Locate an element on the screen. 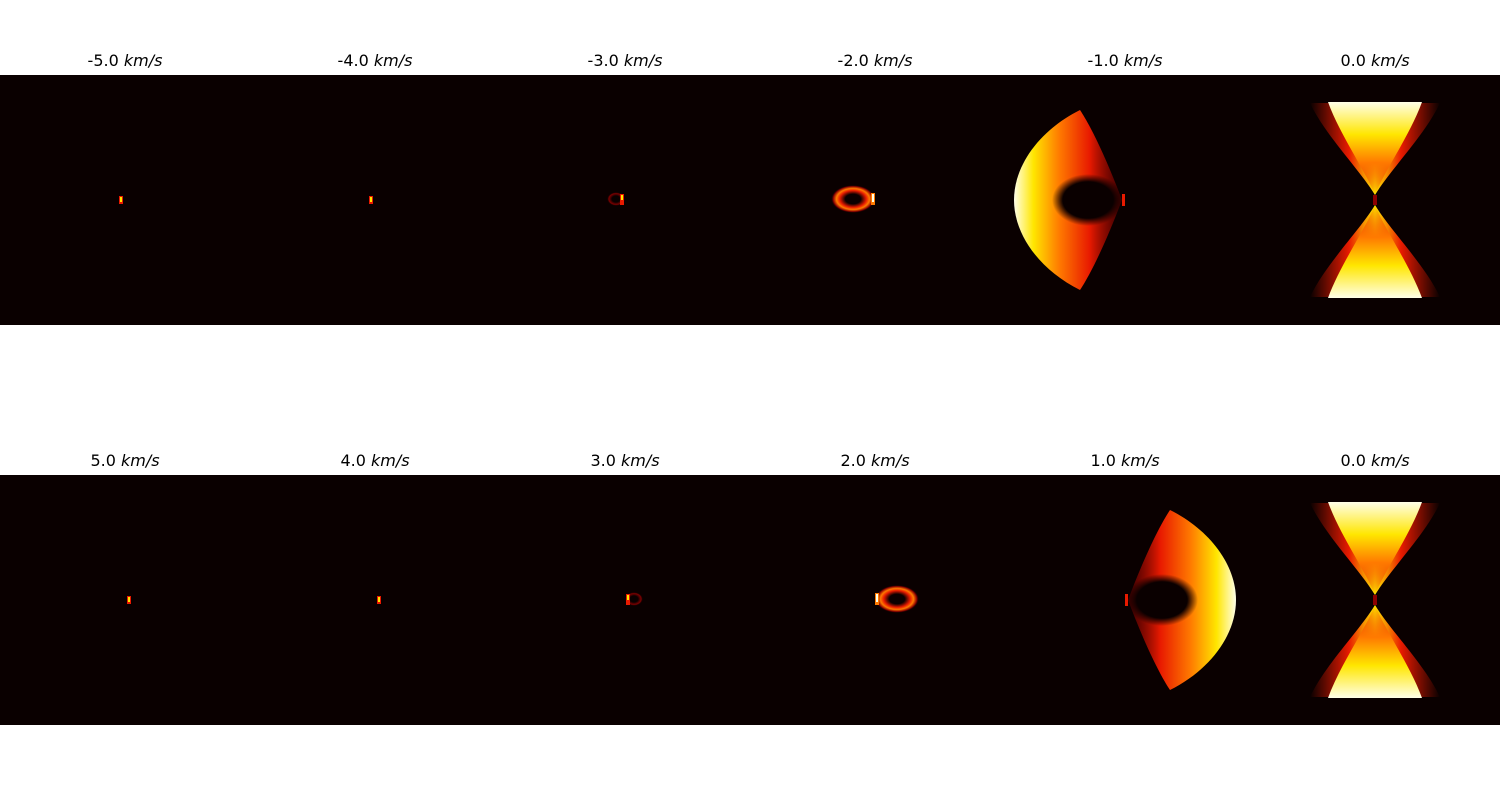 Image resolution: width=1500 pixels, height=800 pixels. velocity-value: 1.0 is located at coordinates (1103, 460).